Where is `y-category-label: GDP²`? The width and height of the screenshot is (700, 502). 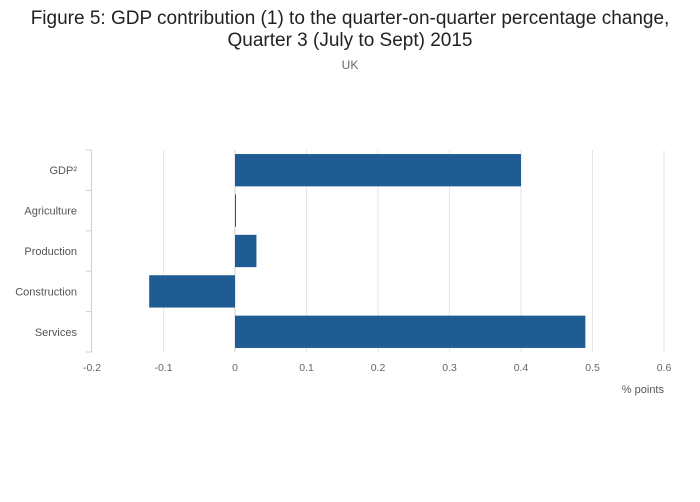
y-category-label: GDP² is located at coordinates (64, 171).